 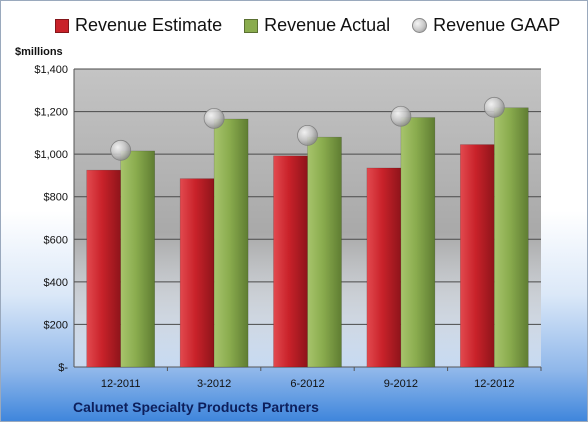 What do you see at coordinates (39, 52) in the screenshot?
I see `y-axis-unit-label: $millions` at bounding box center [39, 52].